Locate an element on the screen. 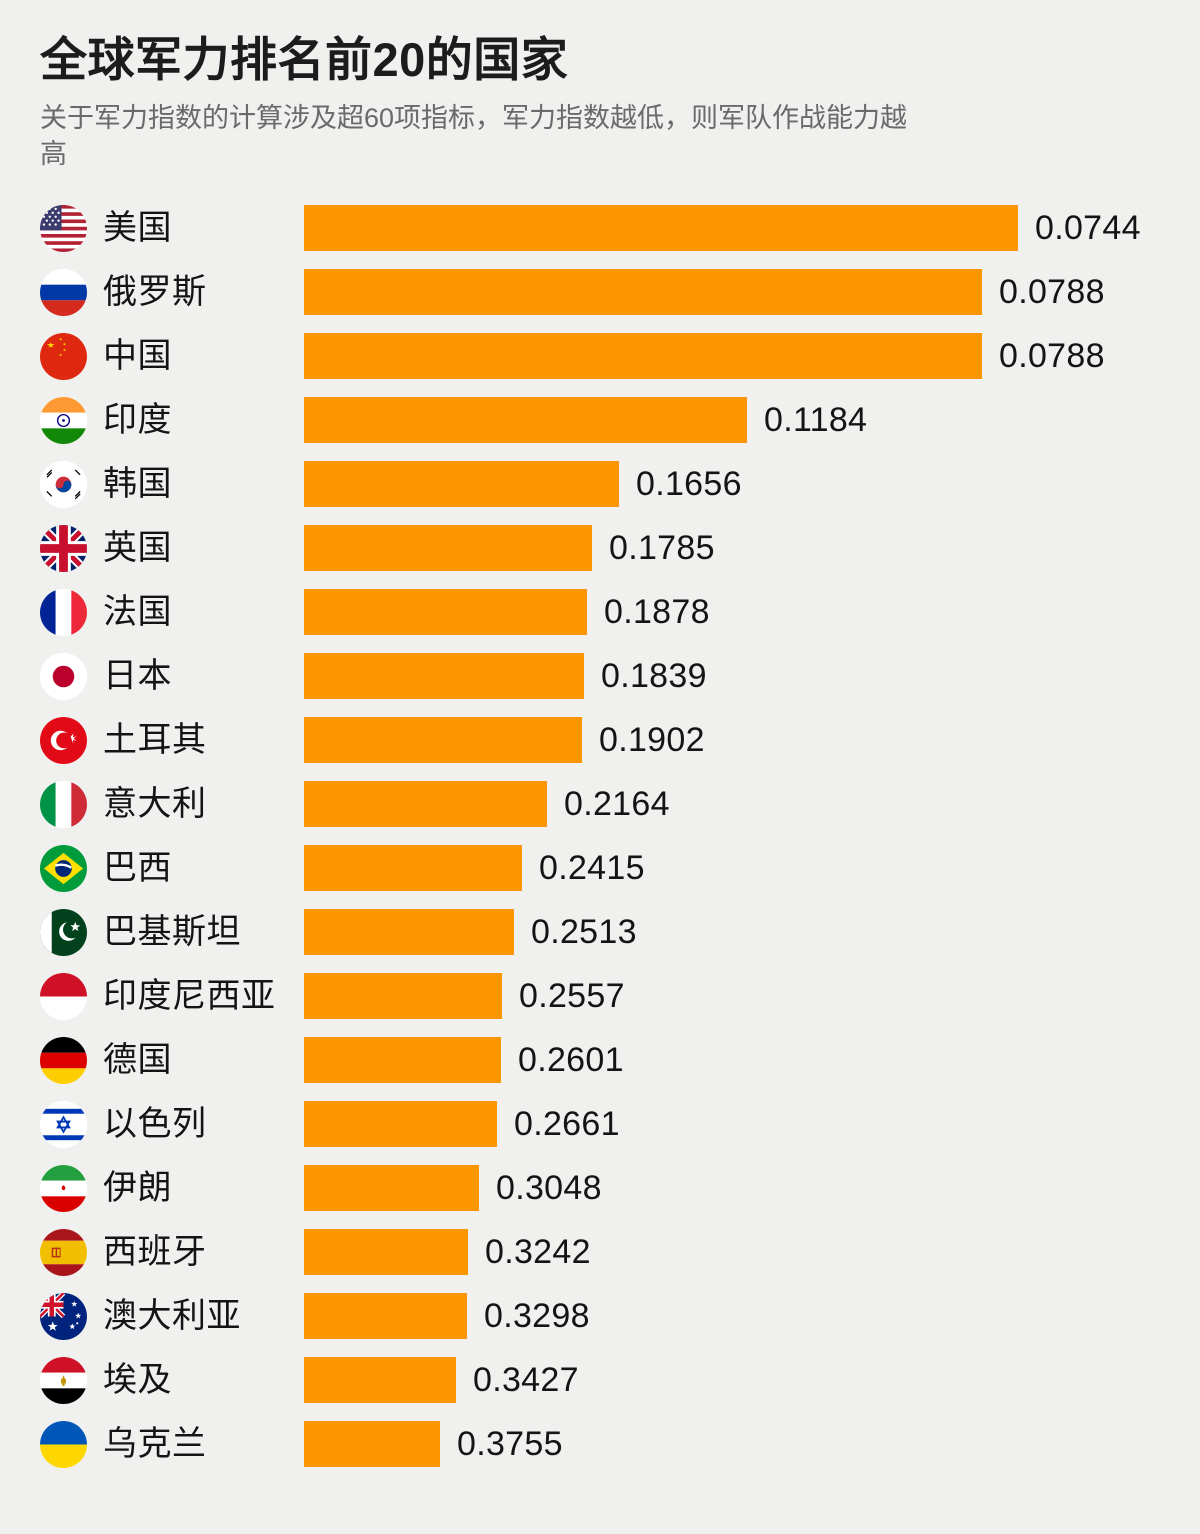 This screenshot has width=1200, height=1534. table-row: 法国 0.1878 is located at coordinates (620, 612).